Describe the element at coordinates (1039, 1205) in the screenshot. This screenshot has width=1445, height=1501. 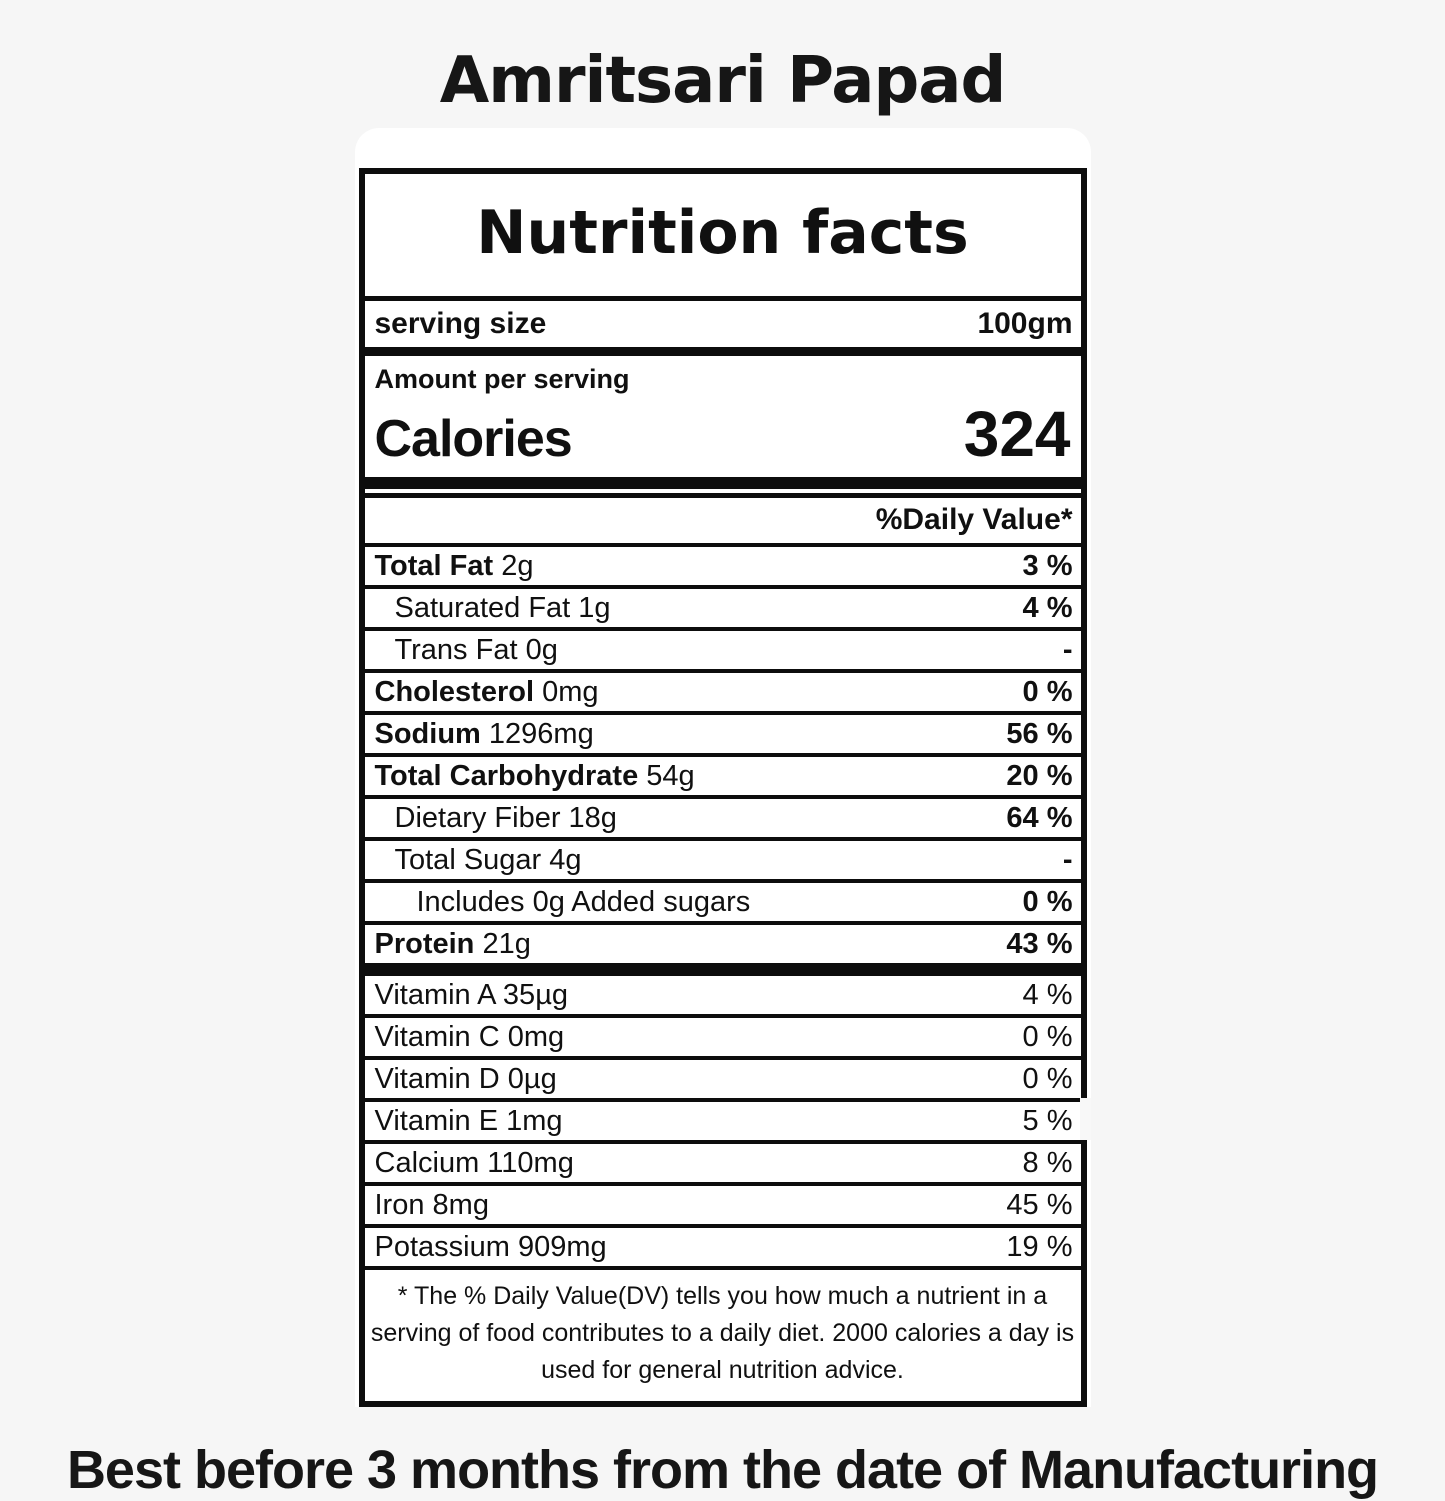
I see `nutrient-daily-value: 45 %` at that location.